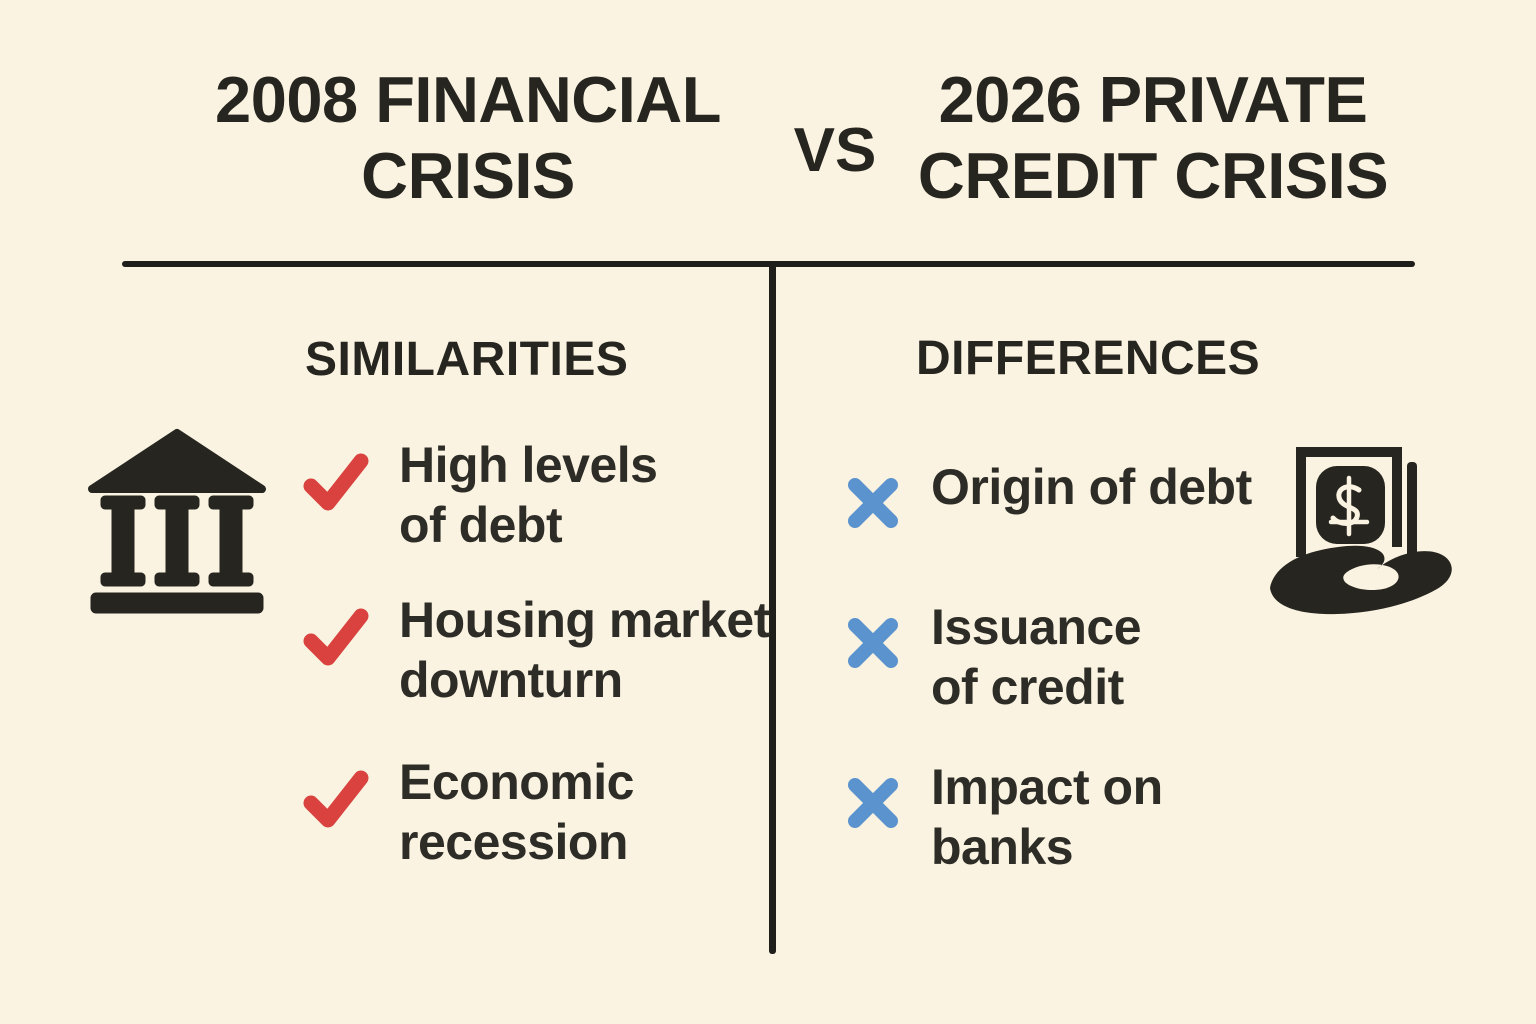 This screenshot has height=1024, width=1536. Describe the element at coordinates (1047, 787) in the screenshot. I see `item-text-line: Impact on` at that location.